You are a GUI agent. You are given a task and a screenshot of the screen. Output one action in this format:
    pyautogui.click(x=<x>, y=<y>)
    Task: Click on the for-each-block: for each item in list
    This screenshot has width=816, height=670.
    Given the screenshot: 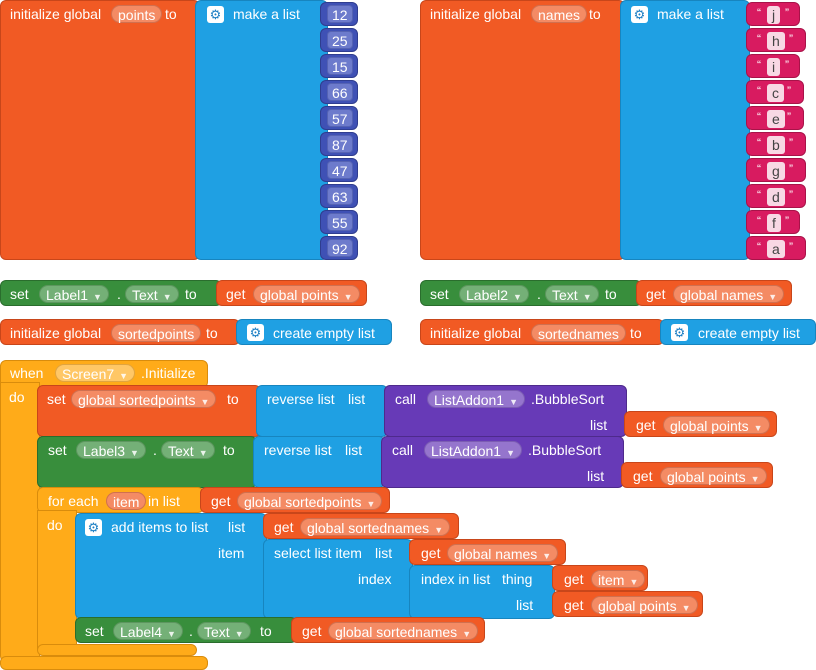 What is the action you would take?
    pyautogui.click(x=120, y=500)
    